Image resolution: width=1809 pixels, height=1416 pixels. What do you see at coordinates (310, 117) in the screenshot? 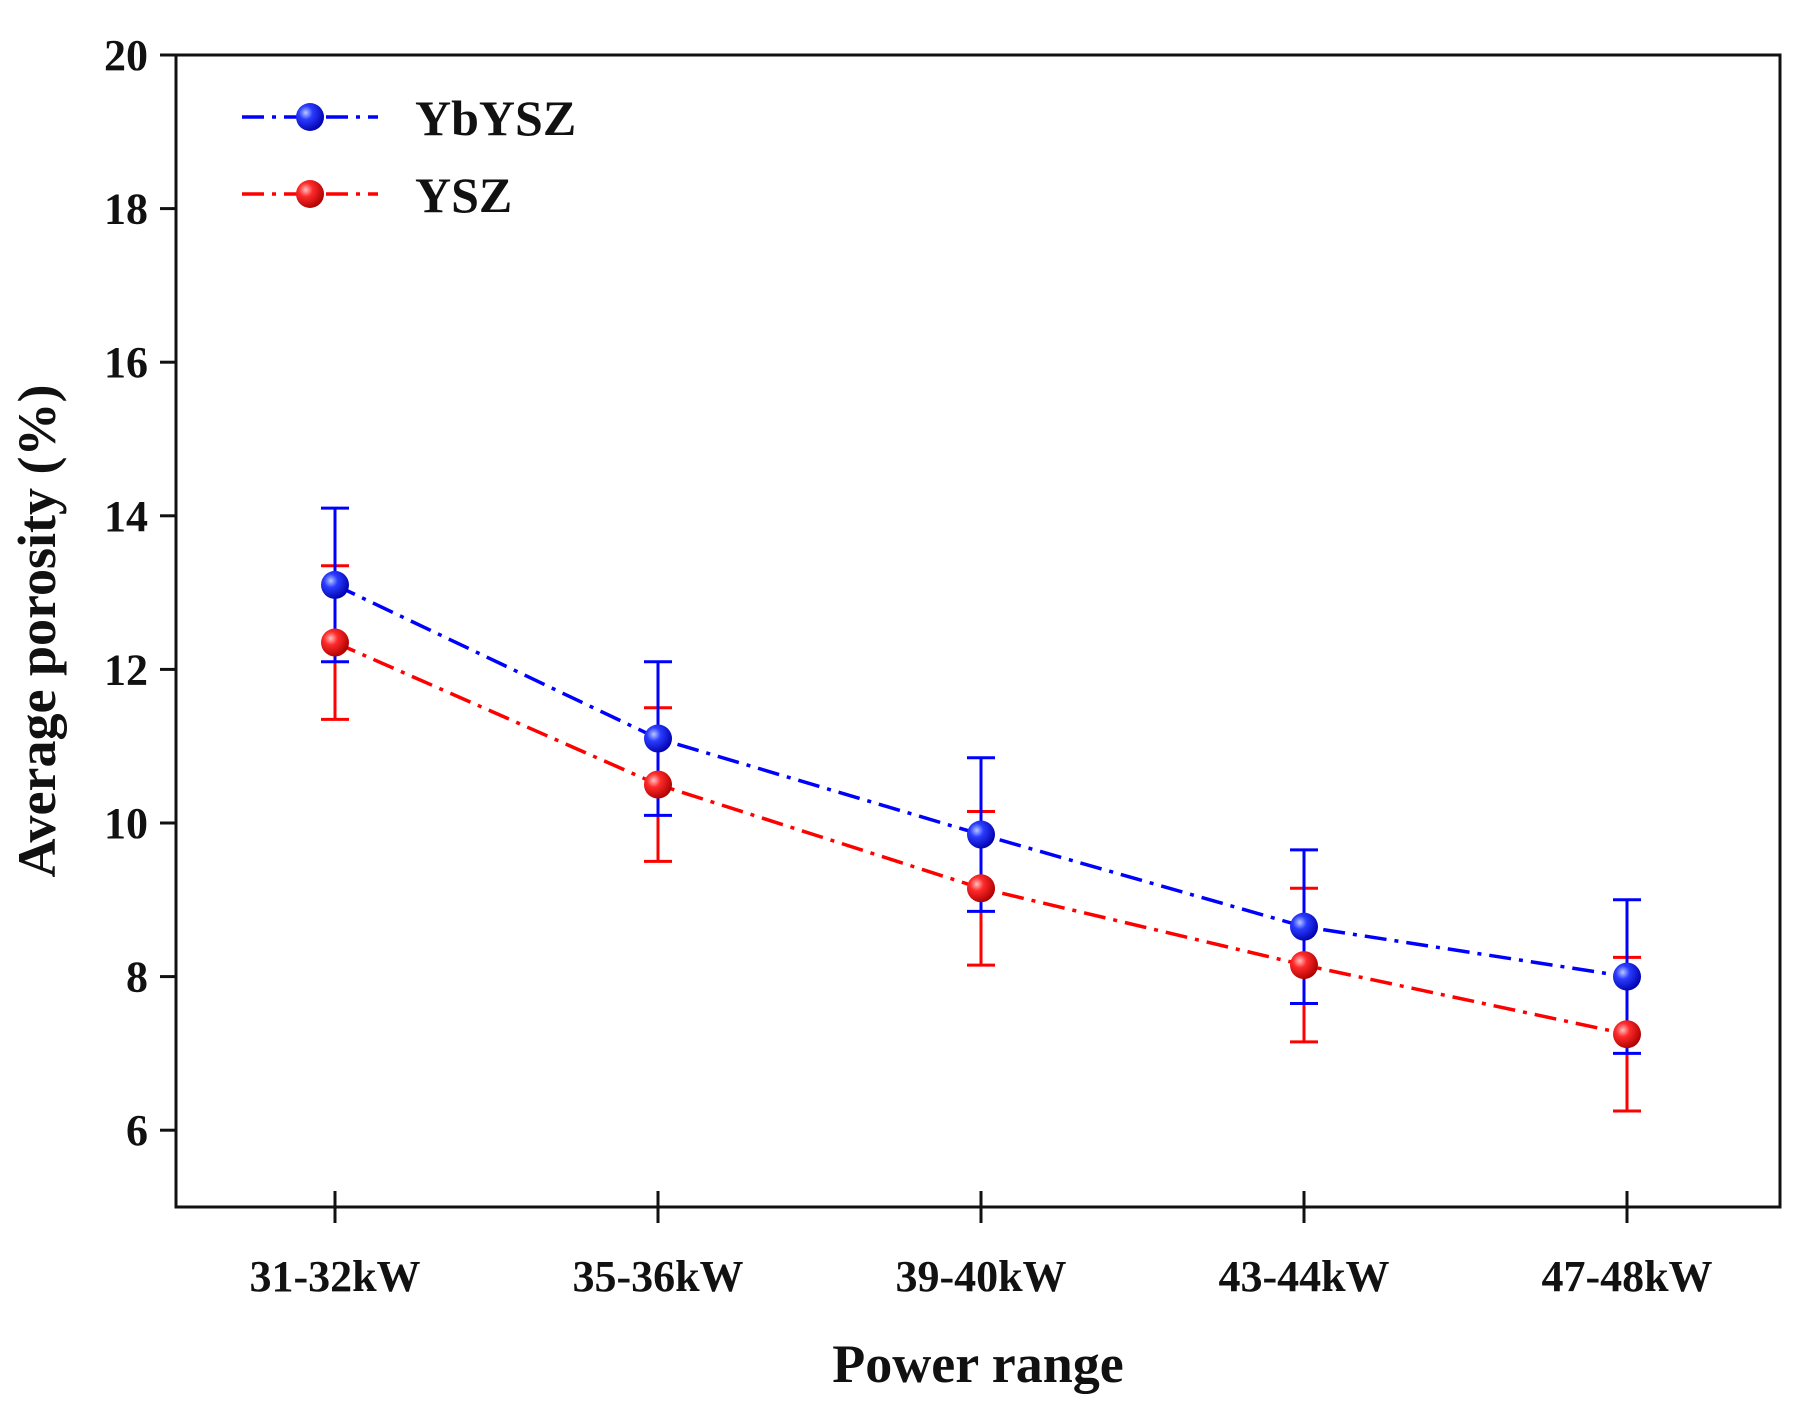
I see `legend-marker-ybysz` at bounding box center [310, 117].